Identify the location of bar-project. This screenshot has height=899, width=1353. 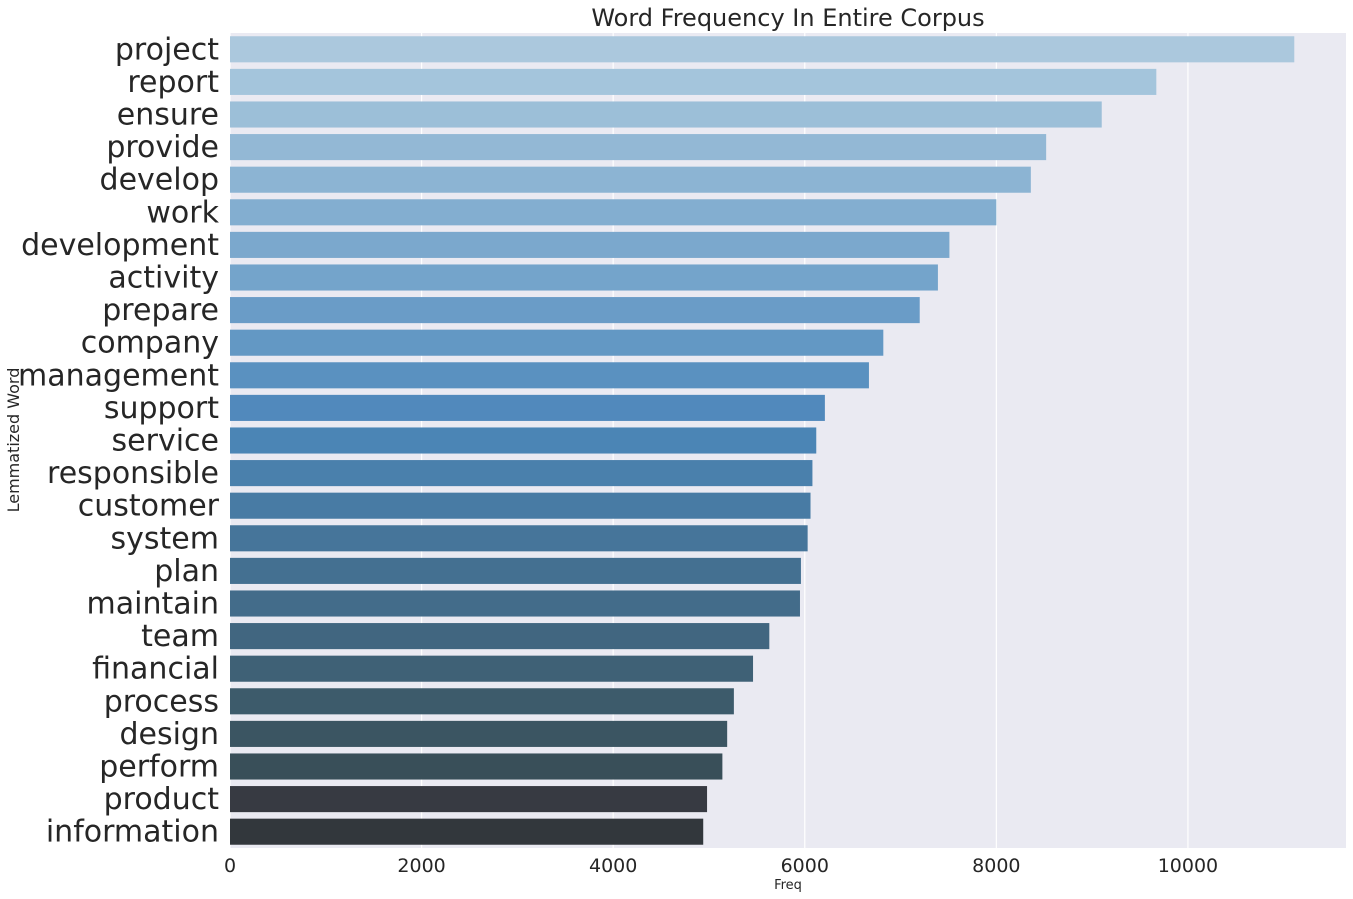
(762, 49).